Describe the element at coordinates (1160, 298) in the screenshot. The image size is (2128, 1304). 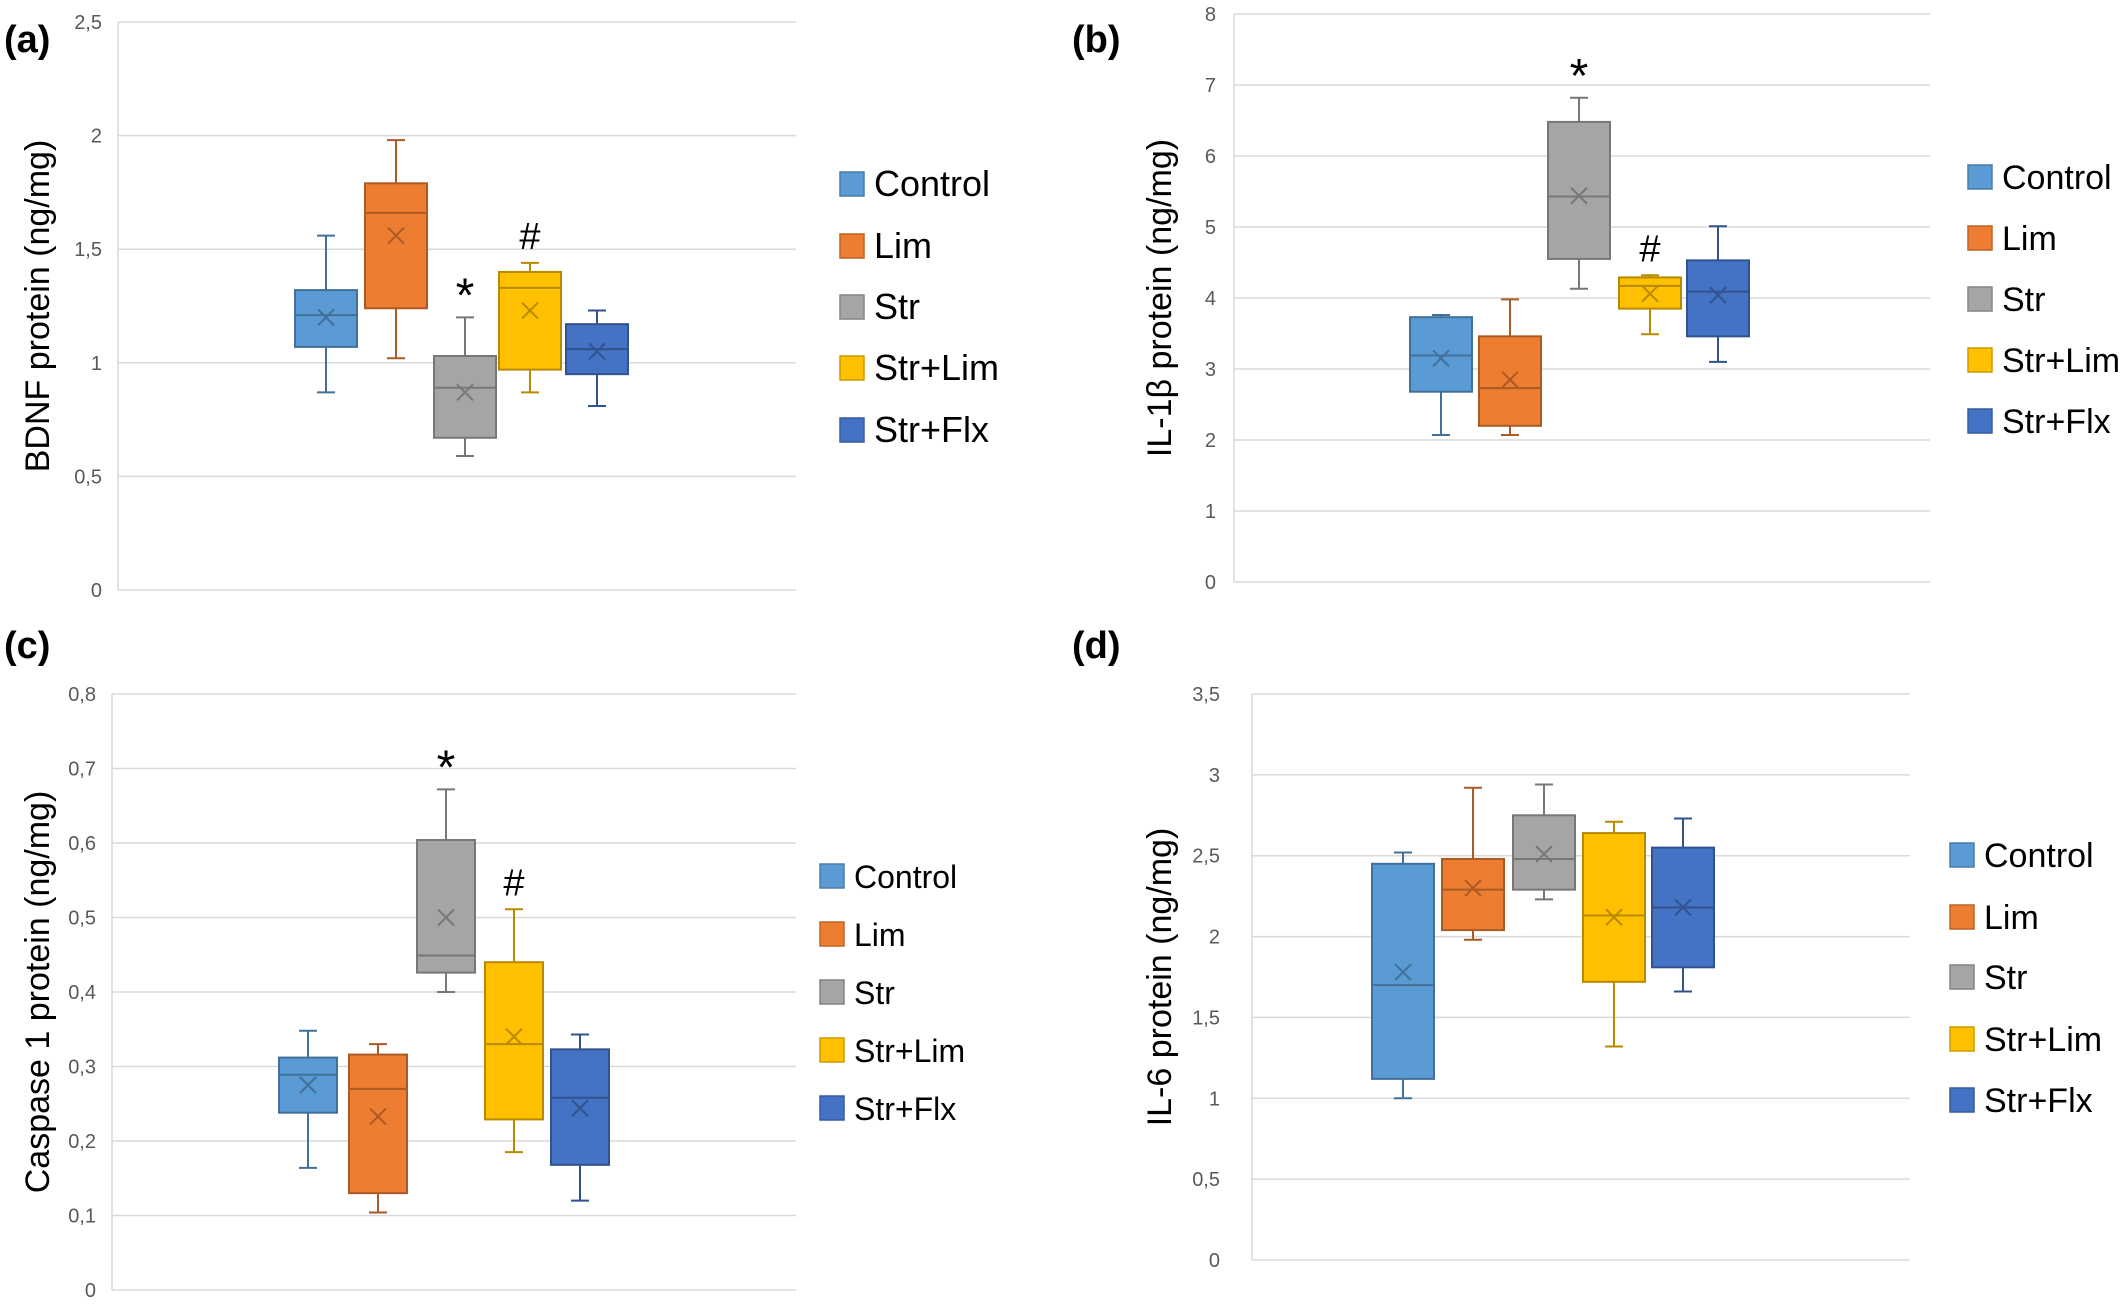
I see `y-axis-label: IL-1β protein (ng/mg)` at that location.